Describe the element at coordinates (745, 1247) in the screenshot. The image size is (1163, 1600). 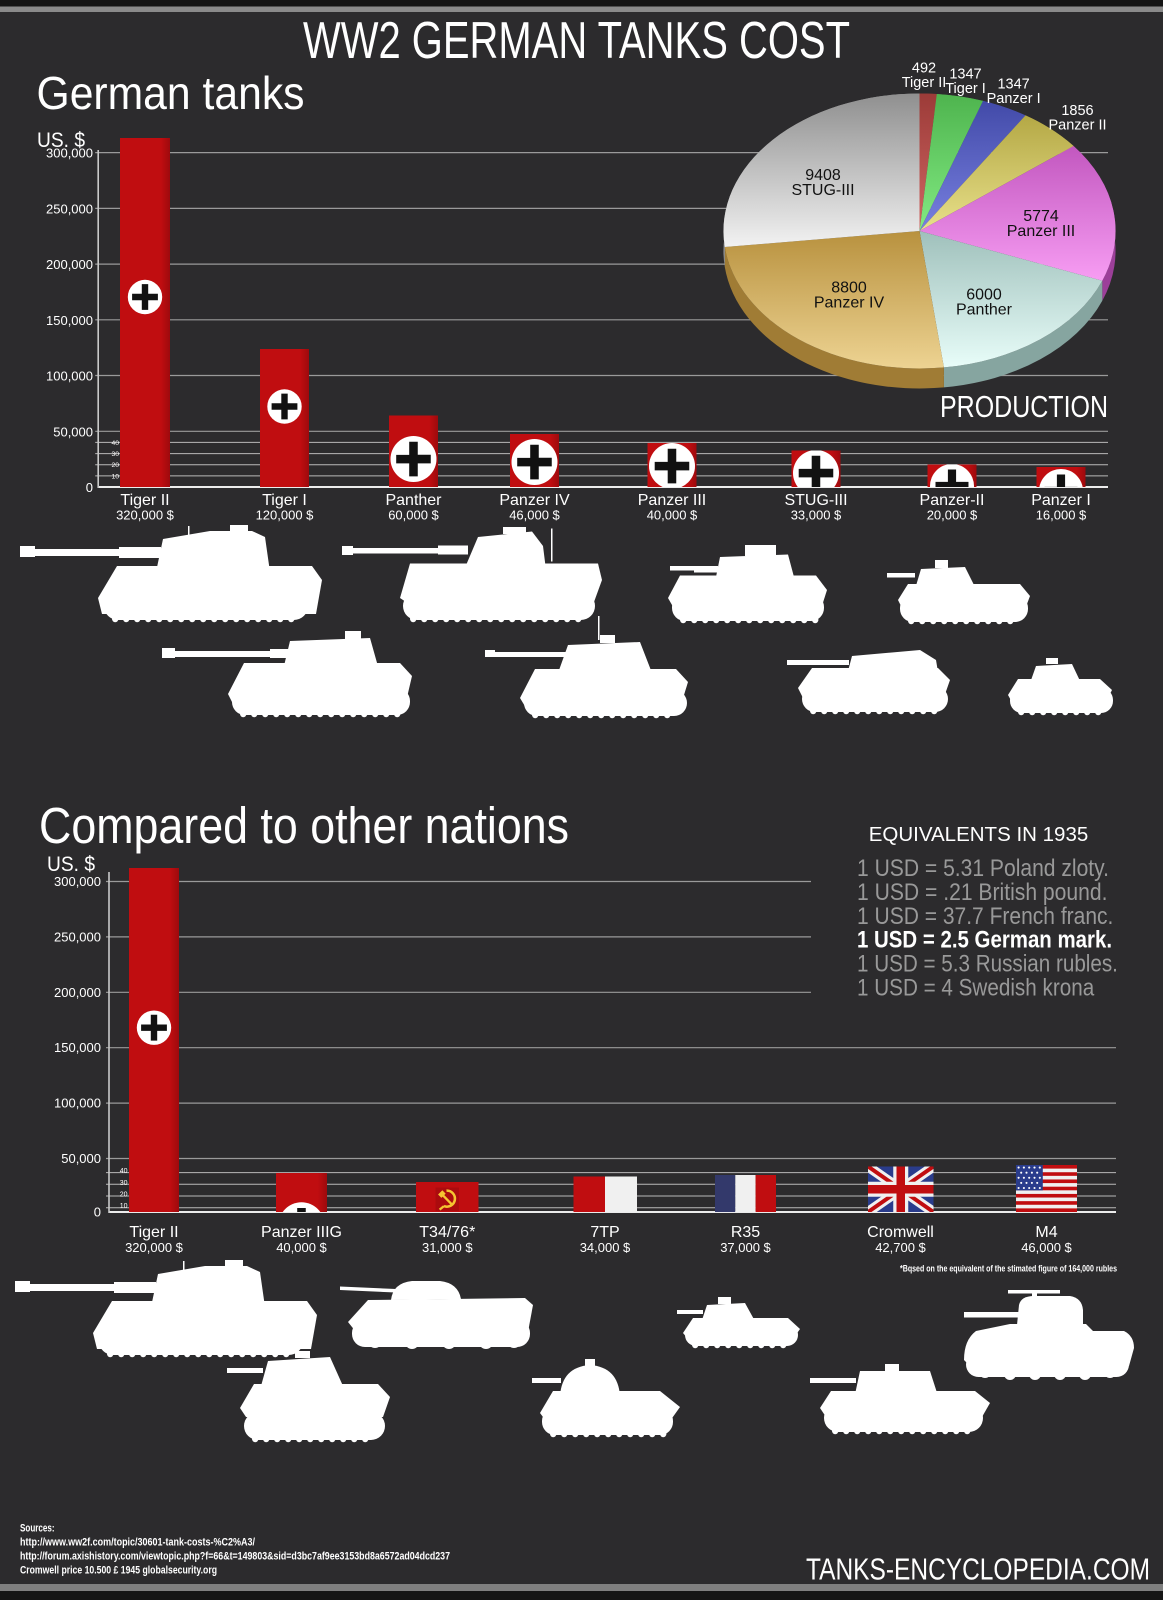
I see `svg-text: 37,000 $` at that location.